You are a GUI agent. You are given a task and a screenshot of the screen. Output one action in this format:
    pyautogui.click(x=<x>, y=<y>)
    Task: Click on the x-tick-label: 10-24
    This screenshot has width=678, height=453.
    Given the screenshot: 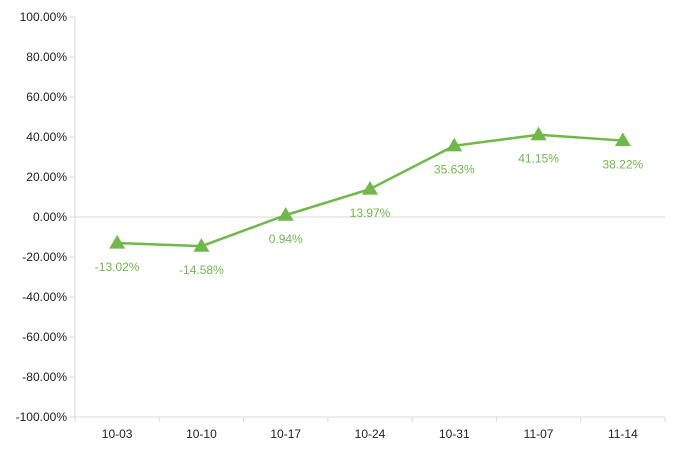 What is the action you would take?
    pyautogui.click(x=370, y=434)
    